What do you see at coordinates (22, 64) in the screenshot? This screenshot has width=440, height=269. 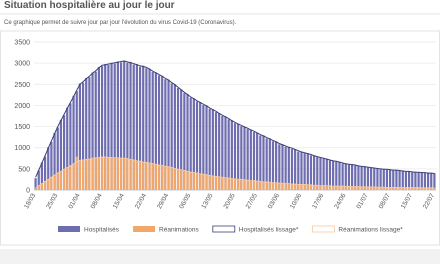 I see `y-tick-label: 3000` at bounding box center [22, 64].